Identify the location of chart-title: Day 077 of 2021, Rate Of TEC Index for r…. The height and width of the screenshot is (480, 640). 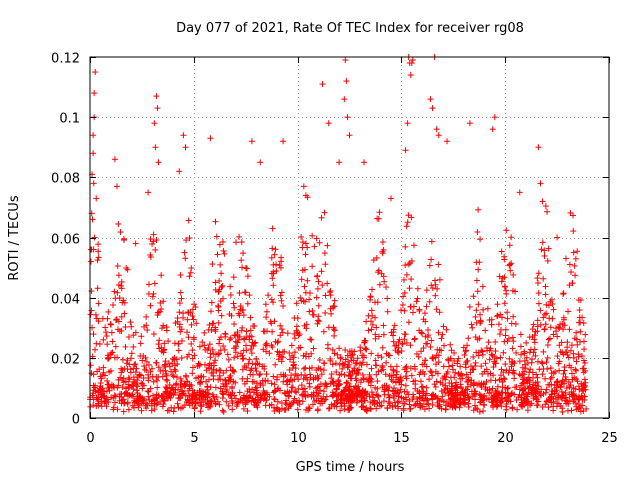
(350, 28).